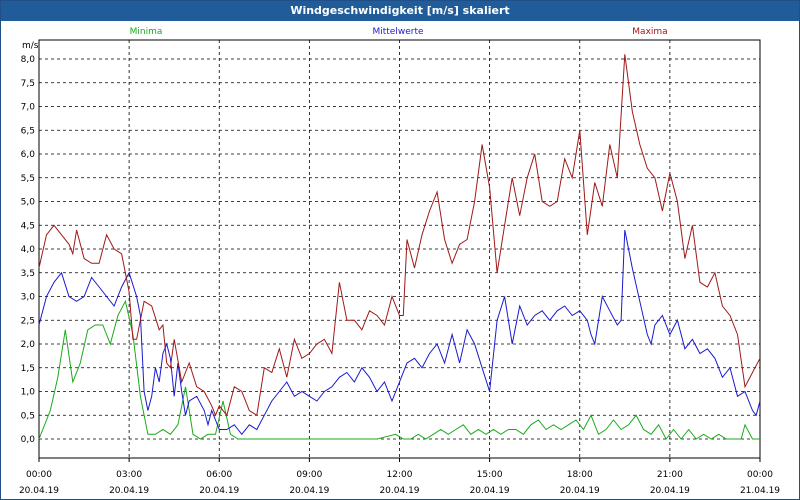  I want to click on y-axis-unit: m/s, so click(30, 46).